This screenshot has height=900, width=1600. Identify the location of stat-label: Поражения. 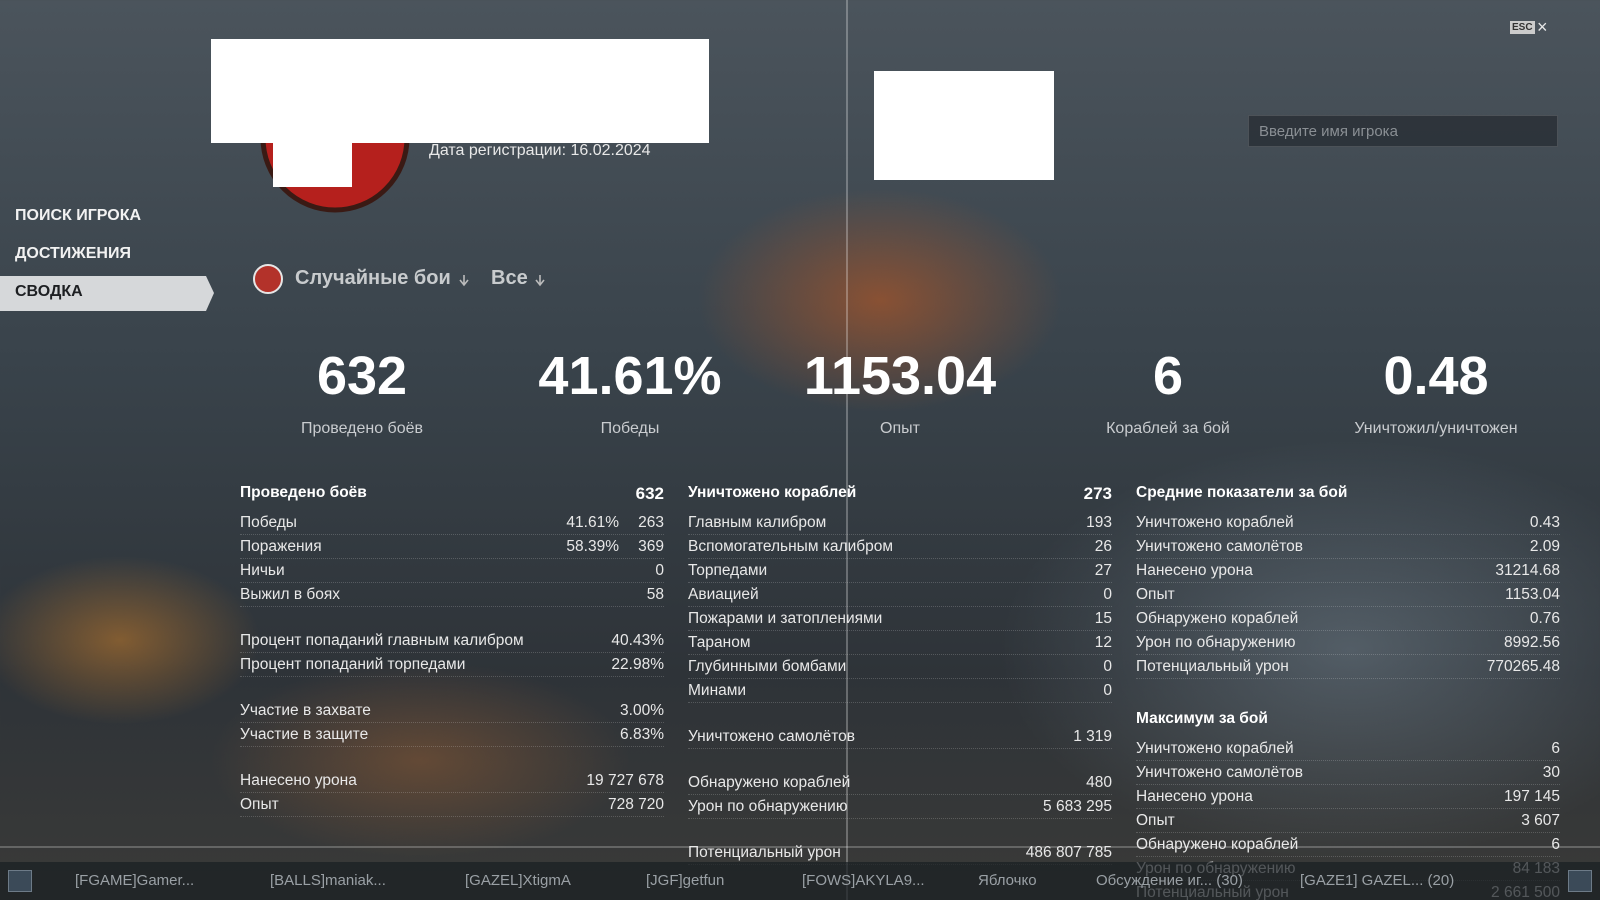
(281, 546).